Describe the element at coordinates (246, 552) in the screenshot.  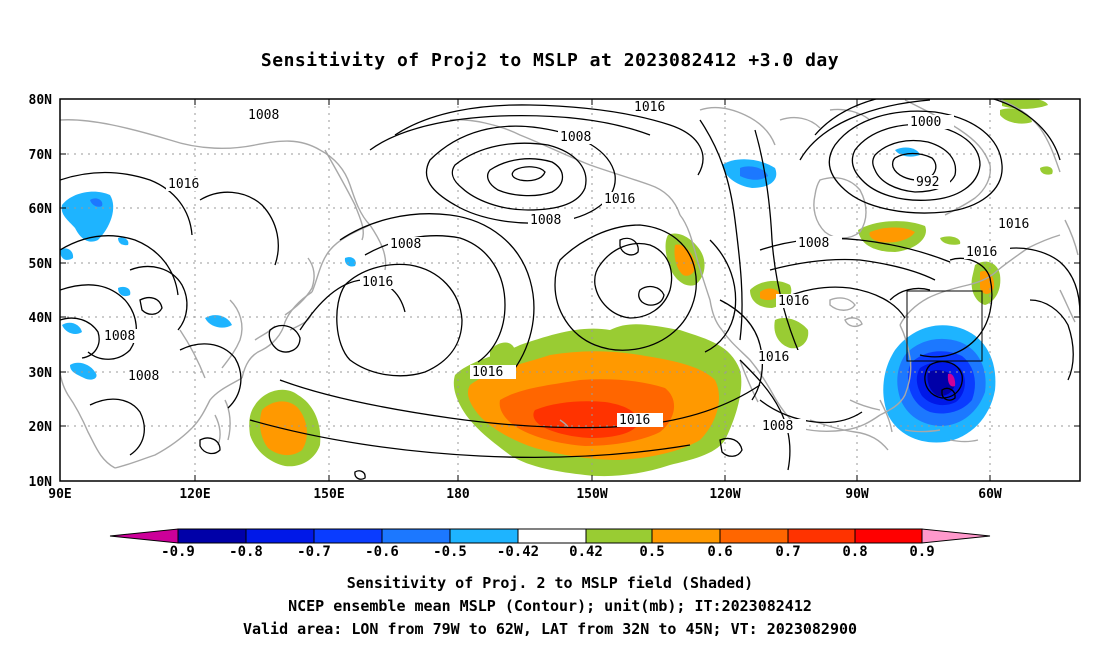
I see `colorbar-label: -0.8` at that location.